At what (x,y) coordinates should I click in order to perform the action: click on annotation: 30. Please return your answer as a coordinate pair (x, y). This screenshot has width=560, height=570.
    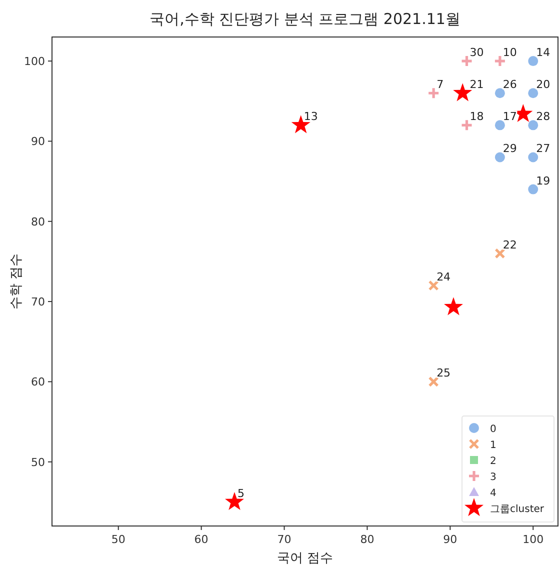
    Looking at the image, I should click on (477, 53).